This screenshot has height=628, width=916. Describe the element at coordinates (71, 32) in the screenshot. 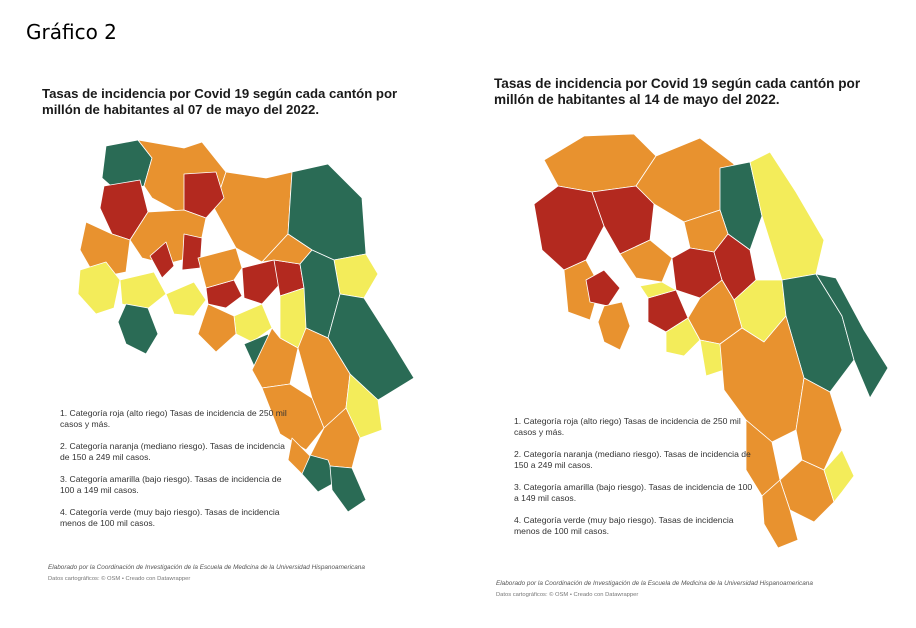

I see `page-heading: Gráfico 2` at that location.